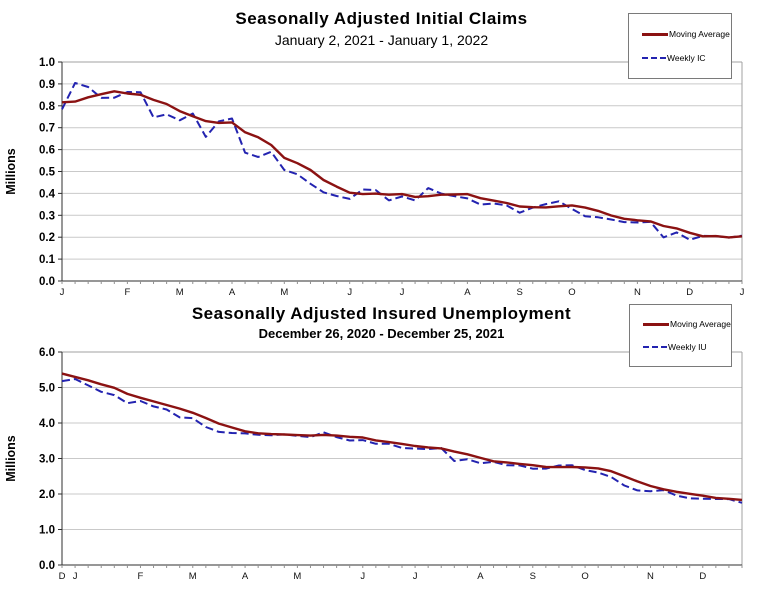 The width and height of the screenshot is (763, 595). Describe the element at coordinates (47, 107) in the screenshot. I see `y-tick-label: 0.8` at that location.